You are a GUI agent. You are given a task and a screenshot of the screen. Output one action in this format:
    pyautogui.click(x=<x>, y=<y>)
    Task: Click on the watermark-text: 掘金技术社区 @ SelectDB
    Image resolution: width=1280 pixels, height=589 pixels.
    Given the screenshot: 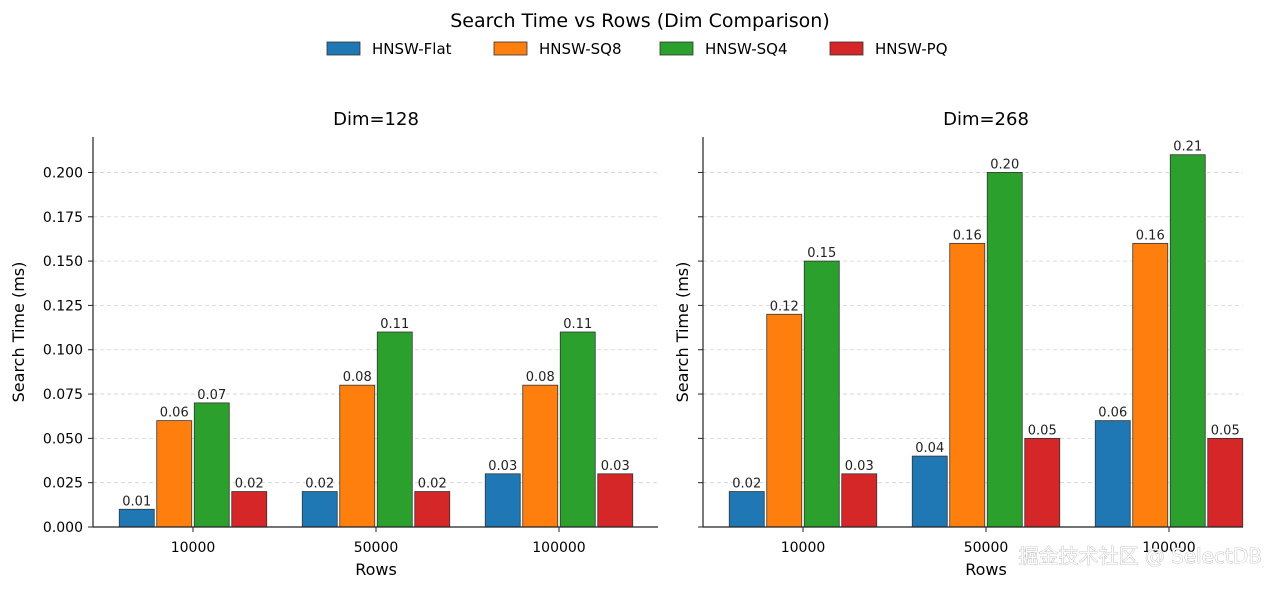 What is the action you would take?
    pyautogui.click(x=1140, y=556)
    